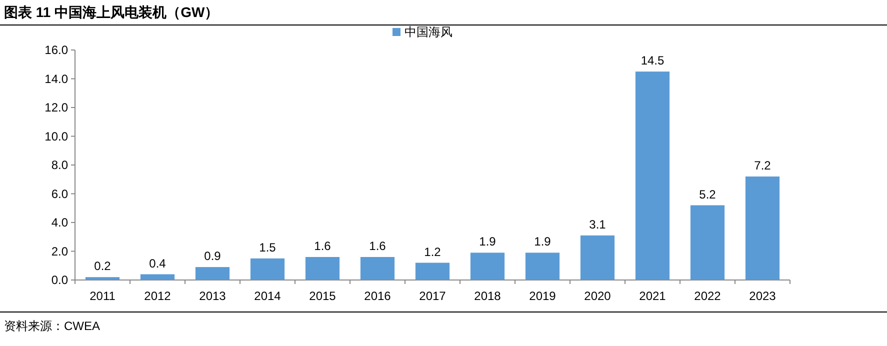 The image size is (887, 346). I want to click on y-tick-label: 8.0, so click(59, 165).